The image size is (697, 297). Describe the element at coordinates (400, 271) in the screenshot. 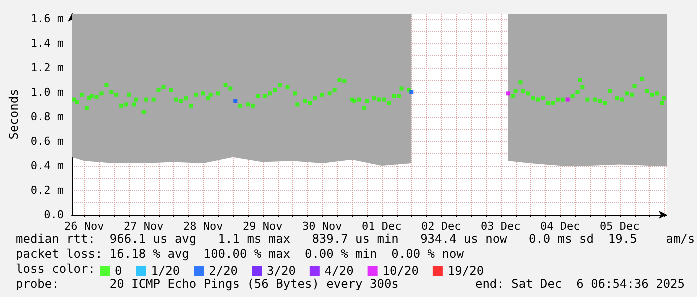

I see `legend-label: 10/20` at that location.